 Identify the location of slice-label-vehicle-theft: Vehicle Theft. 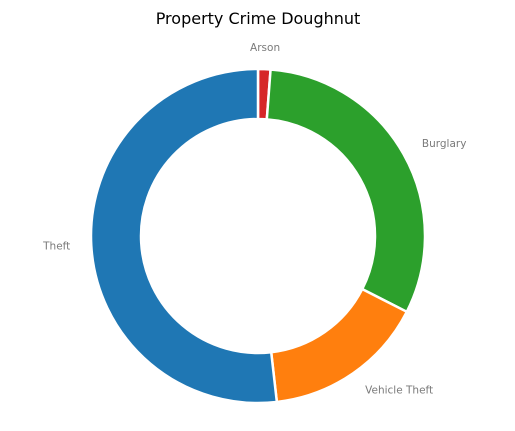
(399, 390).